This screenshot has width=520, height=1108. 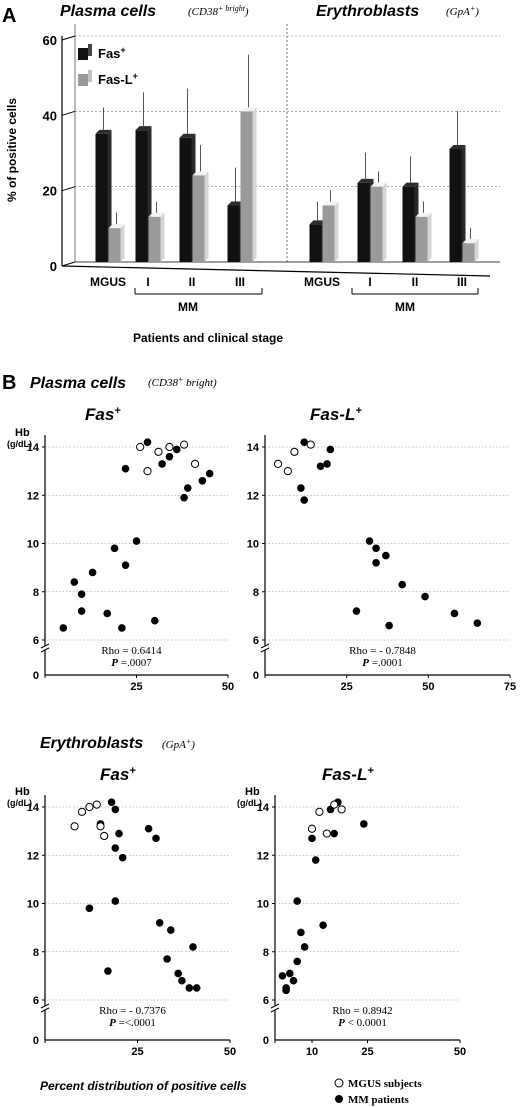 I want to click on x-tick-label: 75, so click(x=510, y=687).